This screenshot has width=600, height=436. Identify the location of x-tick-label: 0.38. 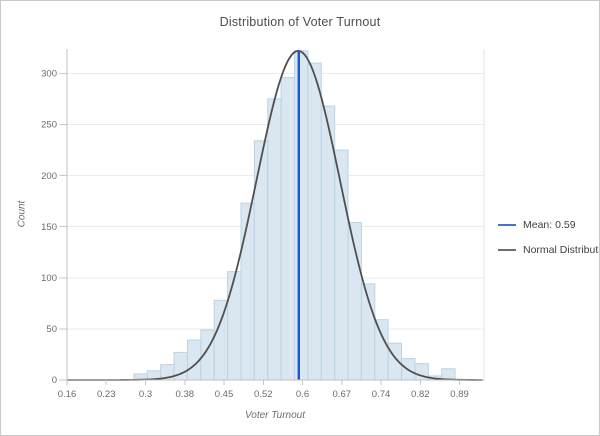
(185, 394).